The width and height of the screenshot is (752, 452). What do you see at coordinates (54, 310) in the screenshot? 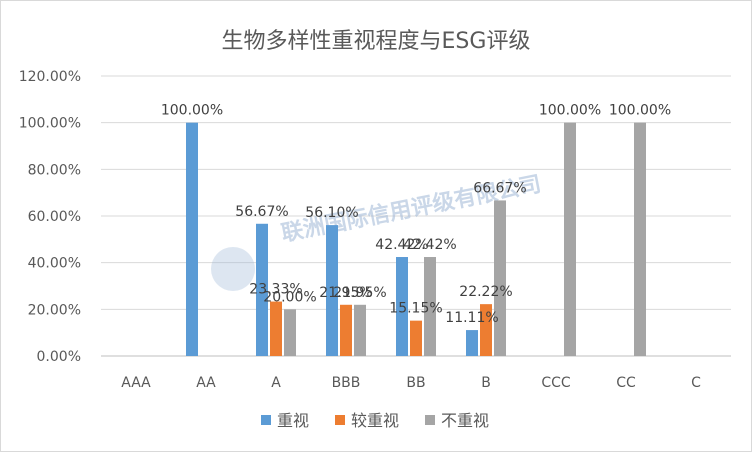
I see `y-tick-label: 20.00%` at bounding box center [54, 310].